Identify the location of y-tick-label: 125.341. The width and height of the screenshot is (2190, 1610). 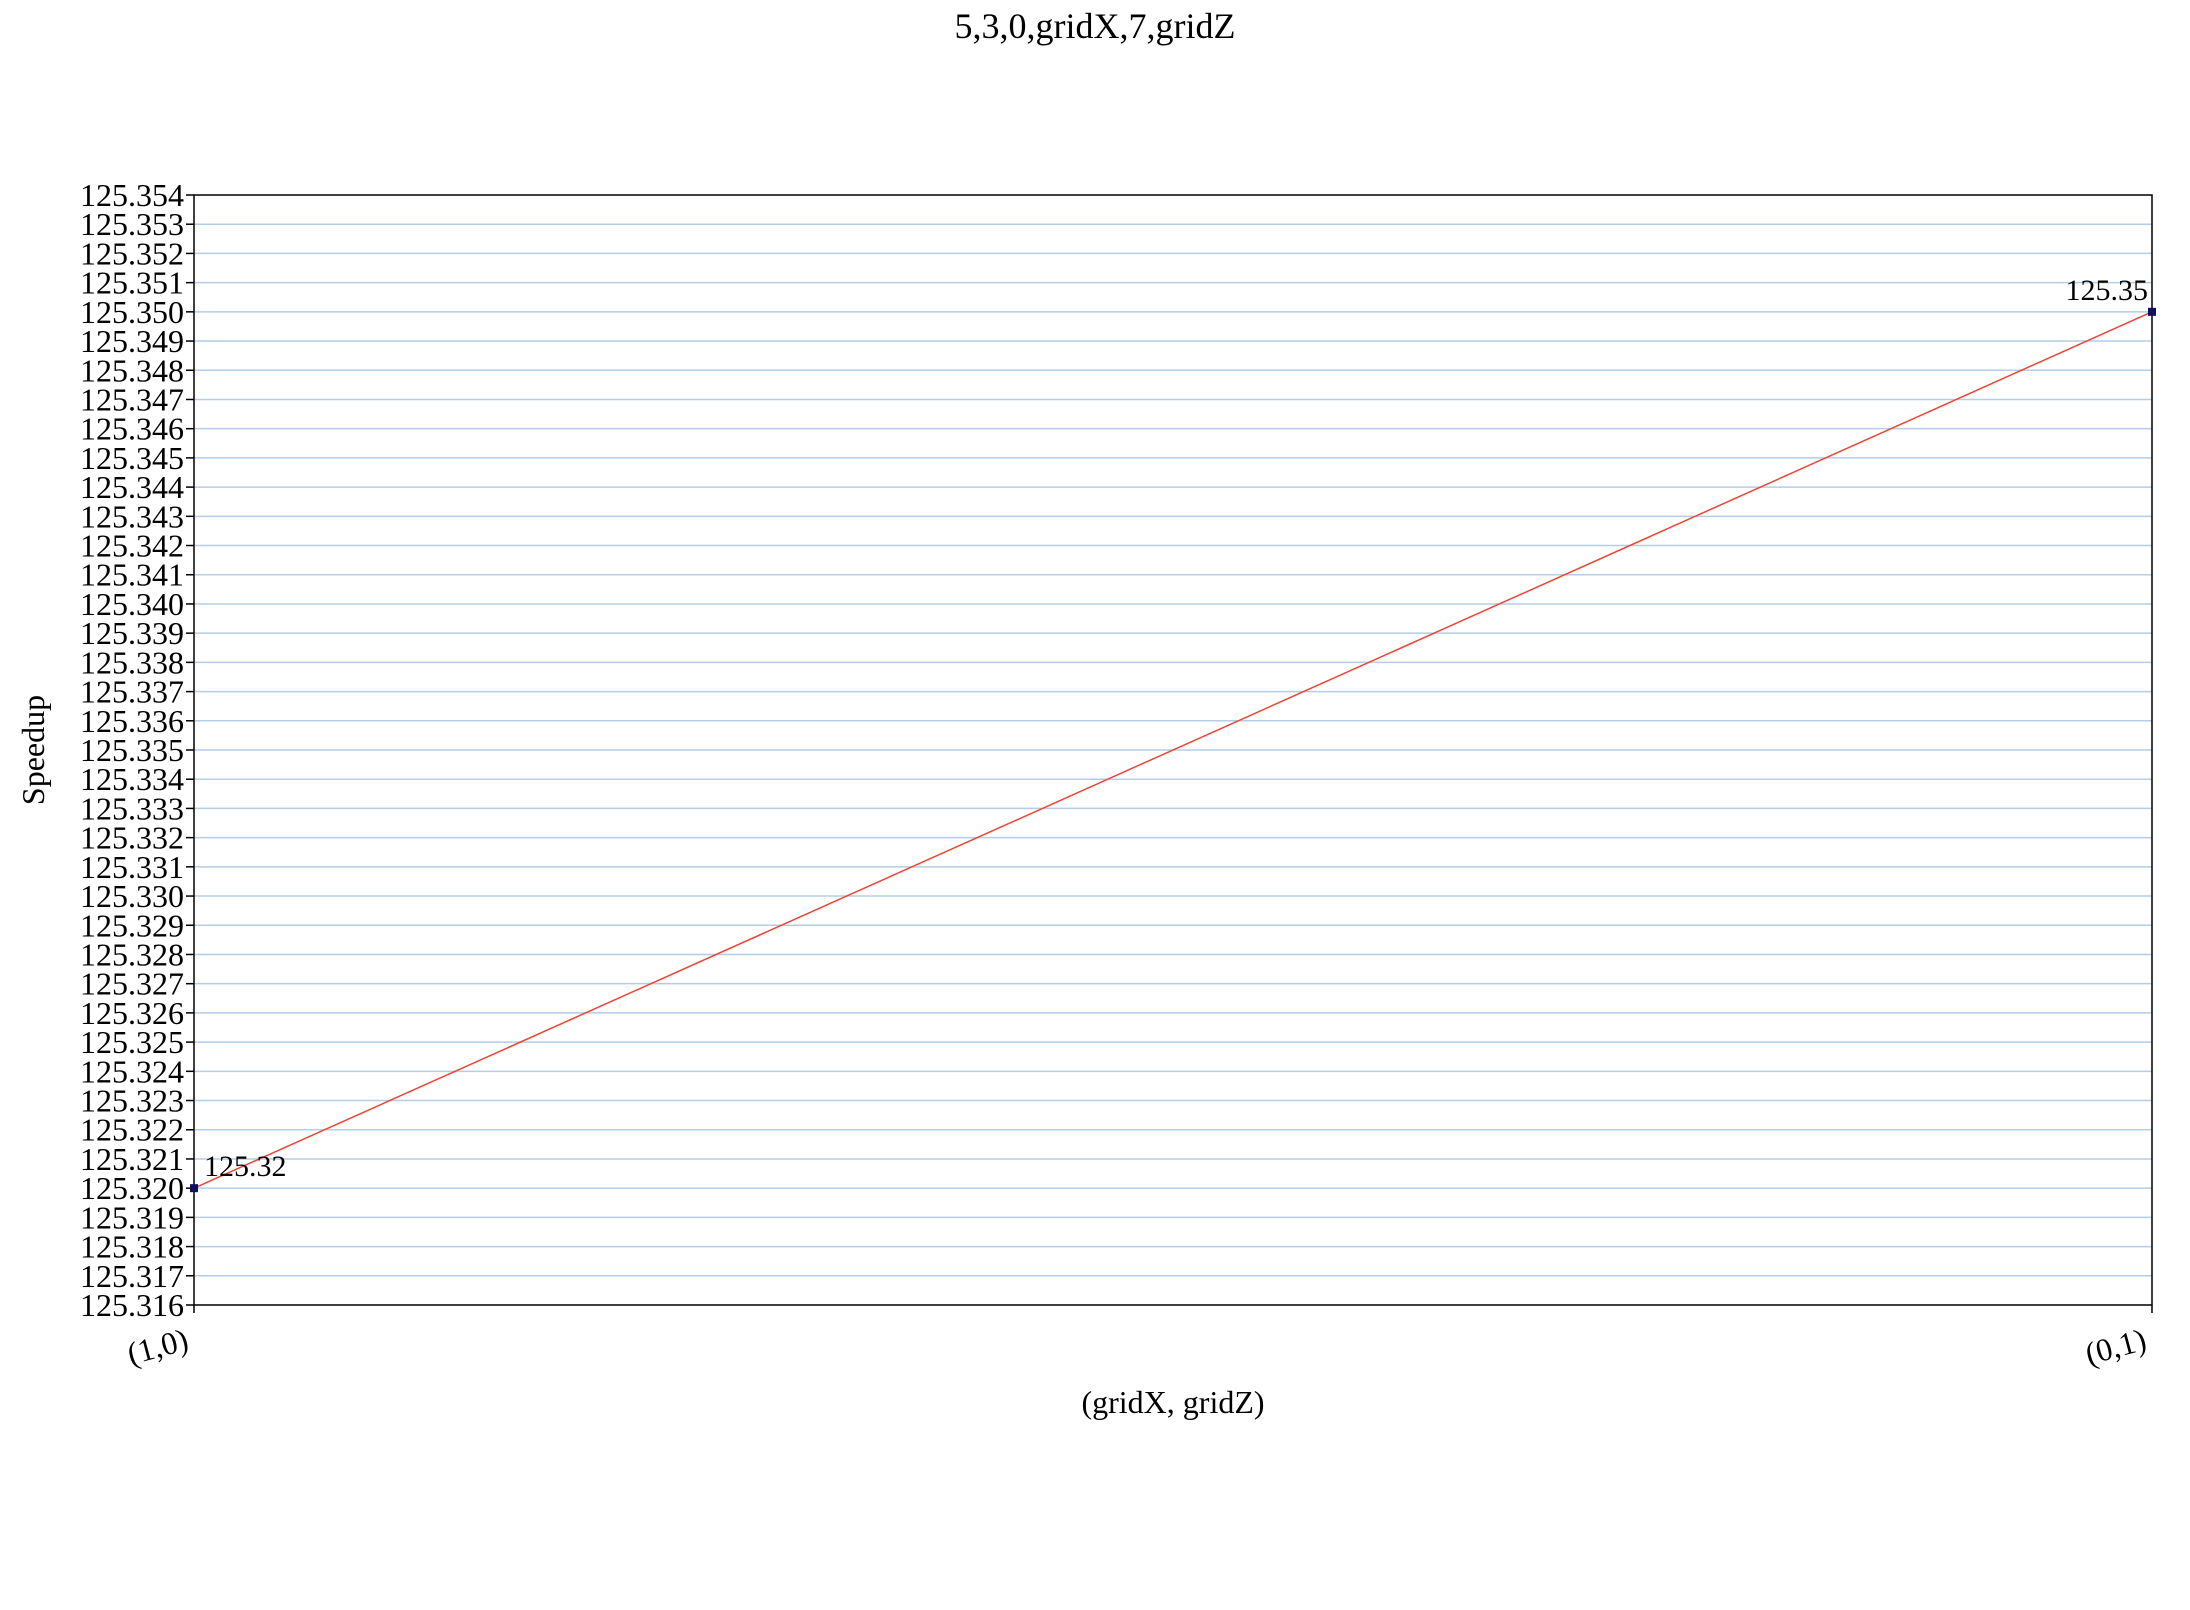
(132, 575).